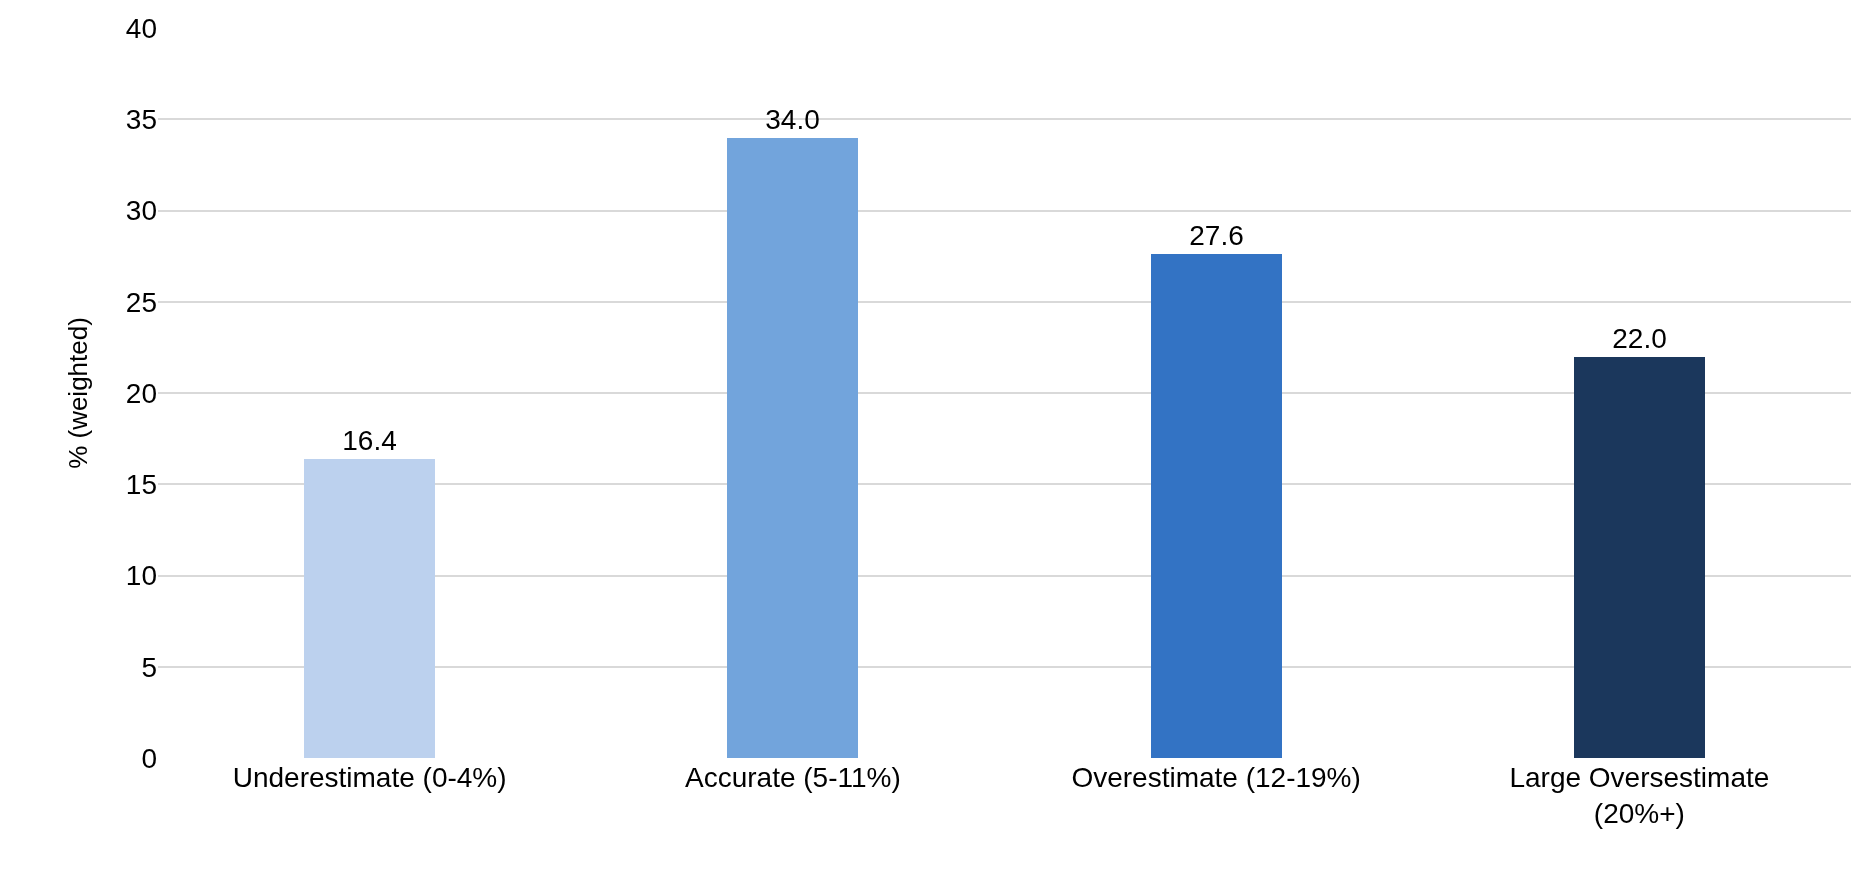  Describe the element at coordinates (141, 576) in the screenshot. I see `y-tick-label: 10` at that location.